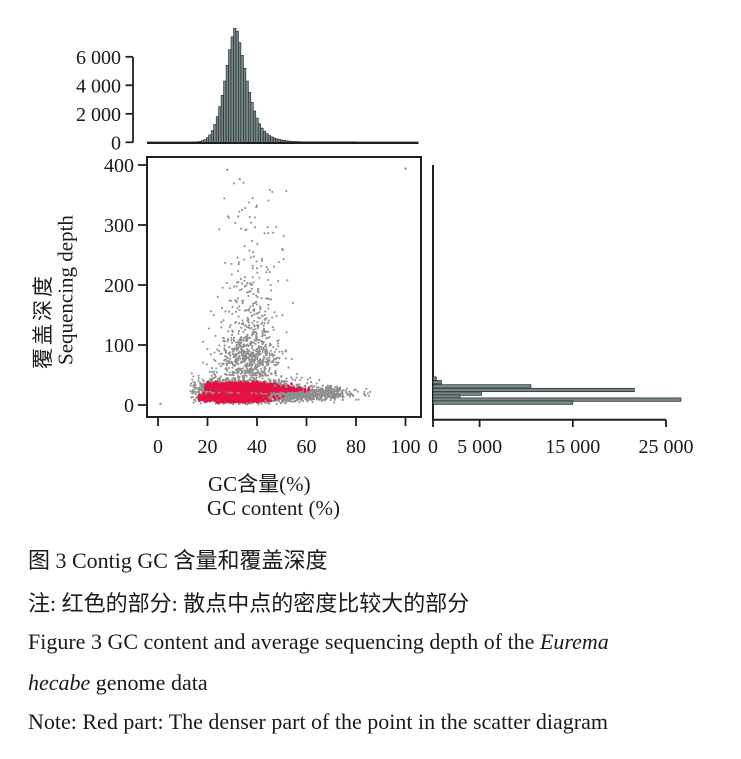 The width and height of the screenshot is (741, 759). Describe the element at coordinates (98, 115) in the screenshot. I see `top-histogram-y-tick-label: 2 000` at that location.